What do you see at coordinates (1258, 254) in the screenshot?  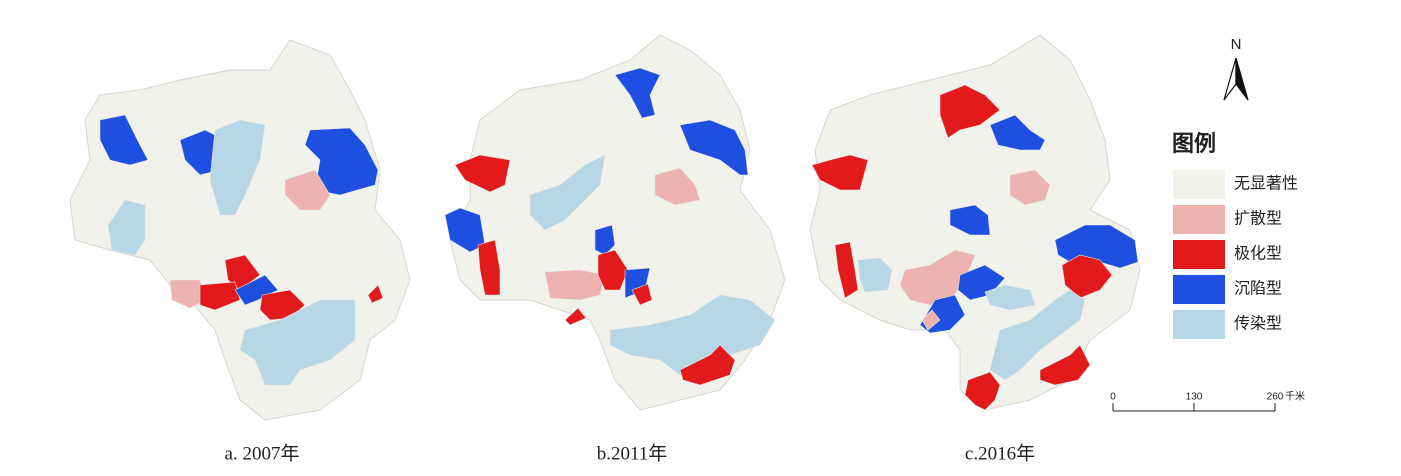 I see `legend-label: 极化型` at bounding box center [1258, 254].